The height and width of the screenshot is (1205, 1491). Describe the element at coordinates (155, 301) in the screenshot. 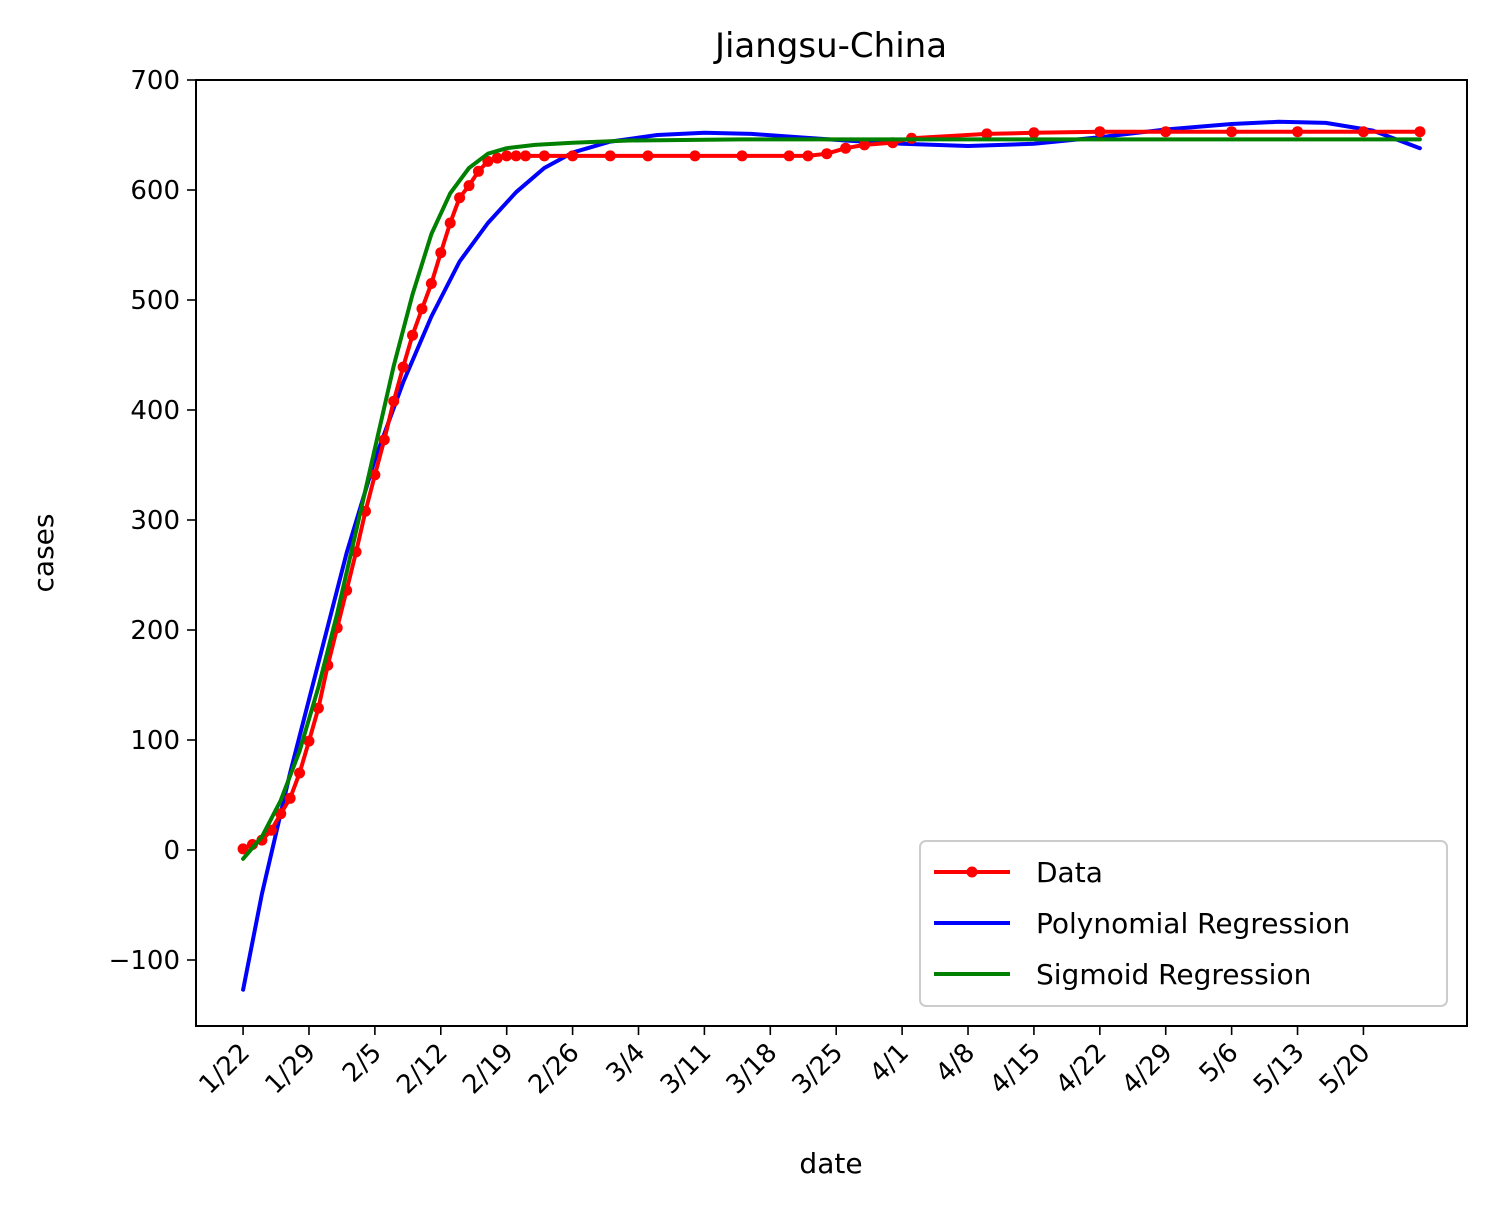

I see `y-tick-label: 500` at that location.